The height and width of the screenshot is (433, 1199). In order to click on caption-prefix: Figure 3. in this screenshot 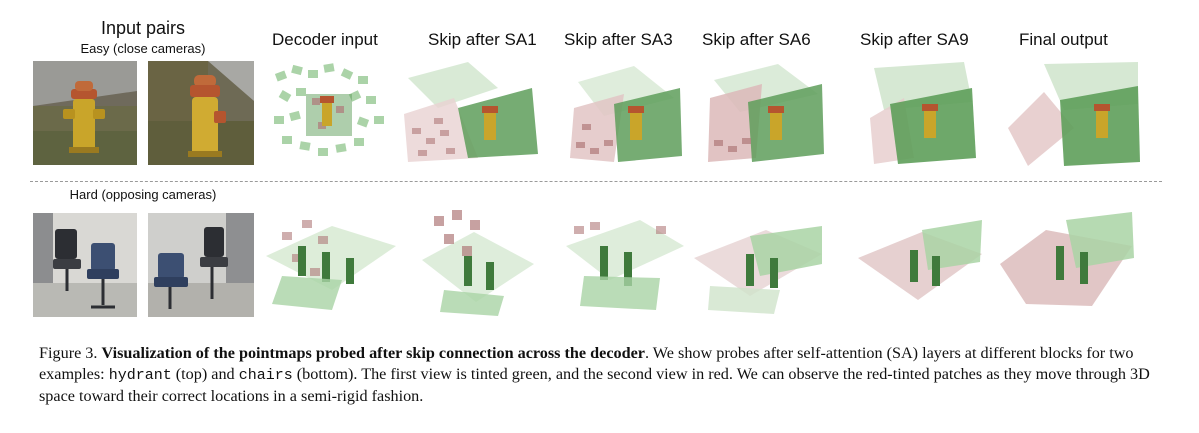, I will do `click(70, 353)`.